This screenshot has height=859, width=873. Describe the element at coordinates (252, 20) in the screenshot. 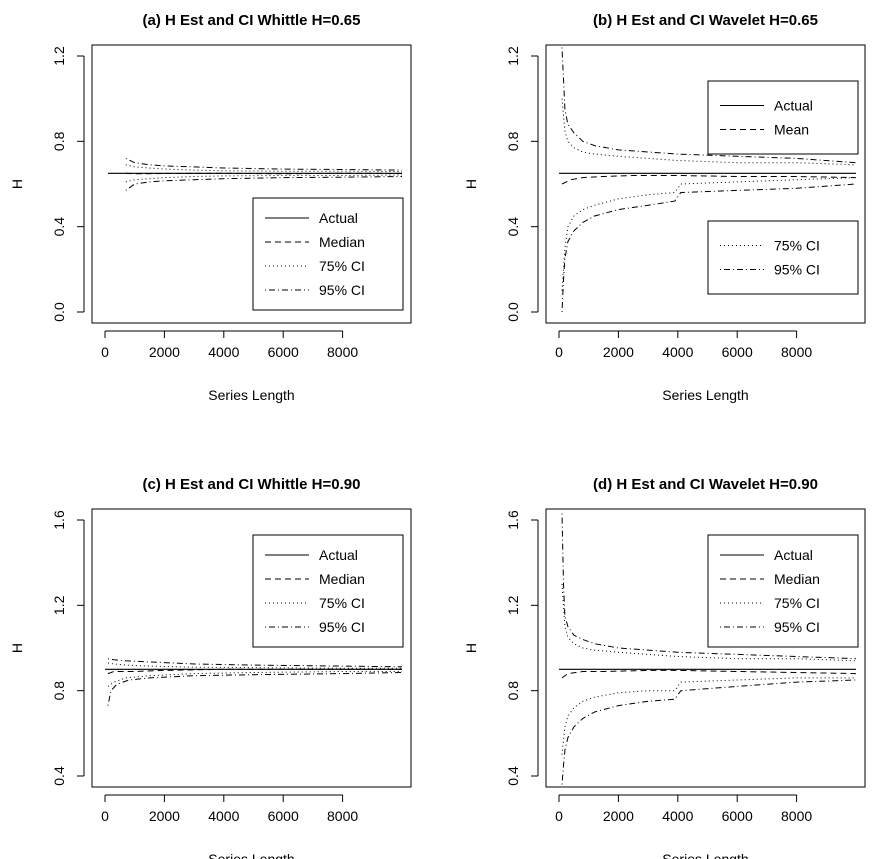

I see `chart-title: (a) H Est and CI Whittle H=0.65` at that location.